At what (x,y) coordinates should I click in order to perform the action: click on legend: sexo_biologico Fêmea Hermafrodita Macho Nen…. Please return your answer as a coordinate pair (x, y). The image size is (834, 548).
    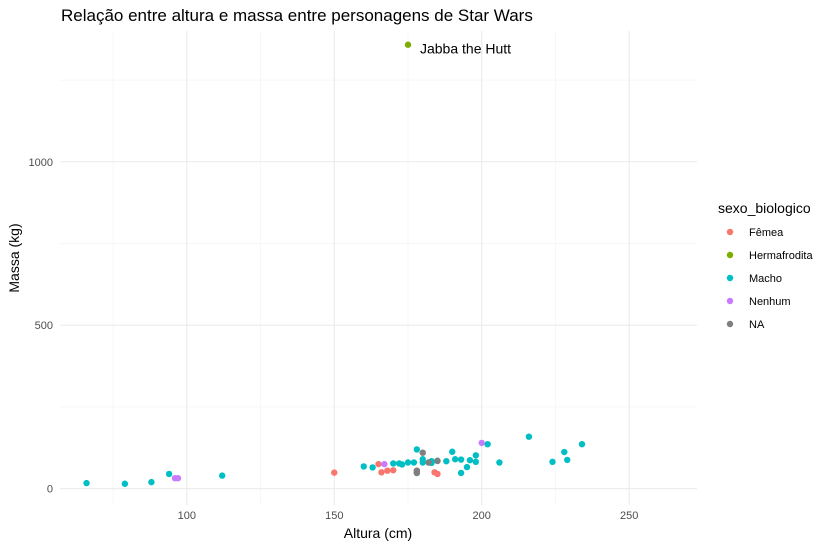
    Looking at the image, I should click on (765, 265).